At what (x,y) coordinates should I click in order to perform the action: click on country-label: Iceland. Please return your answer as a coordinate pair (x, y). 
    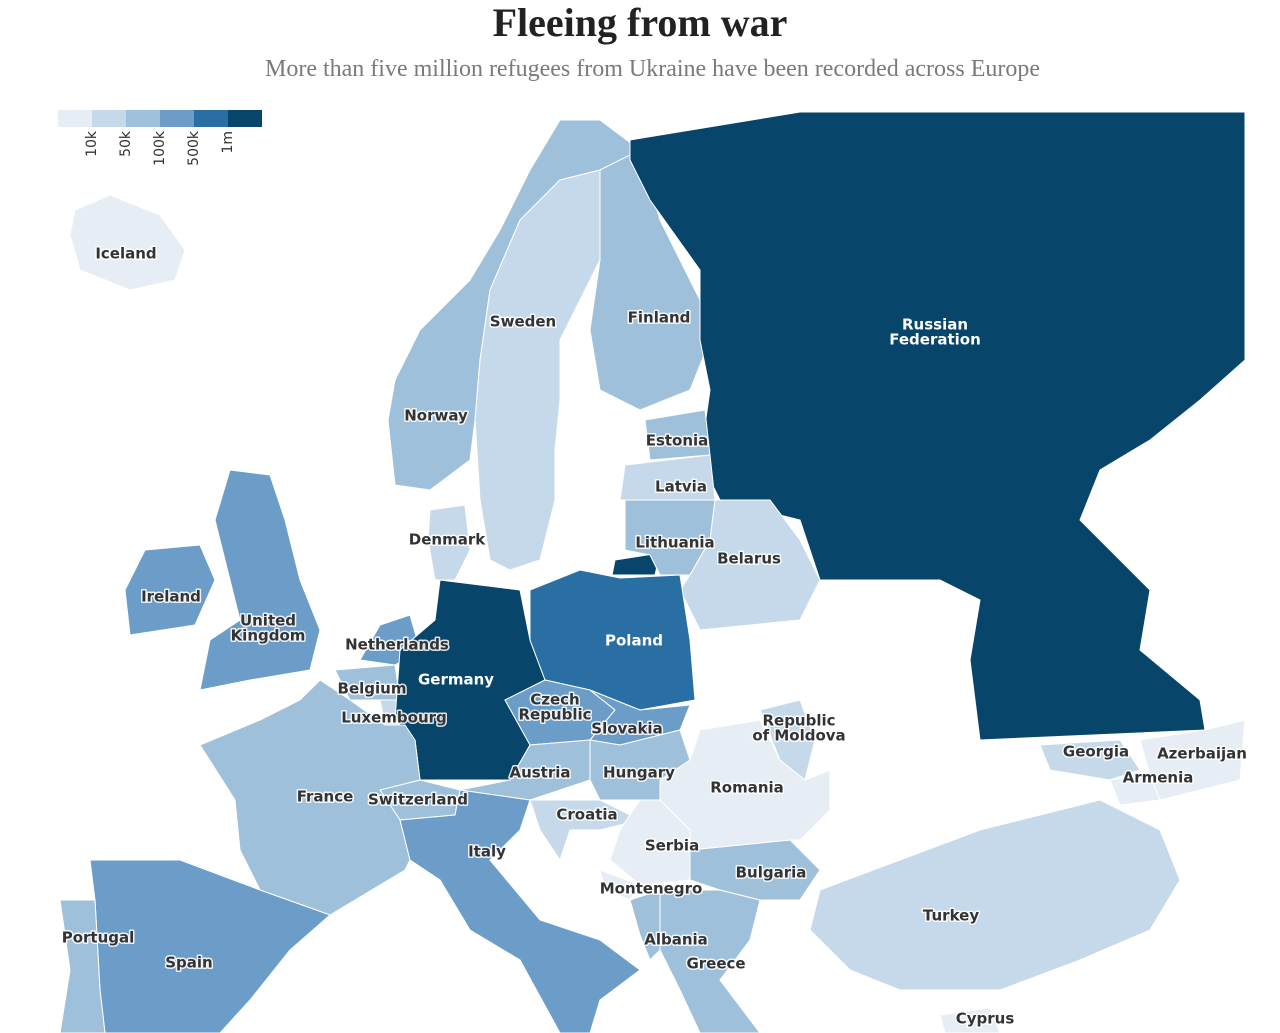
    Looking at the image, I should click on (125, 254).